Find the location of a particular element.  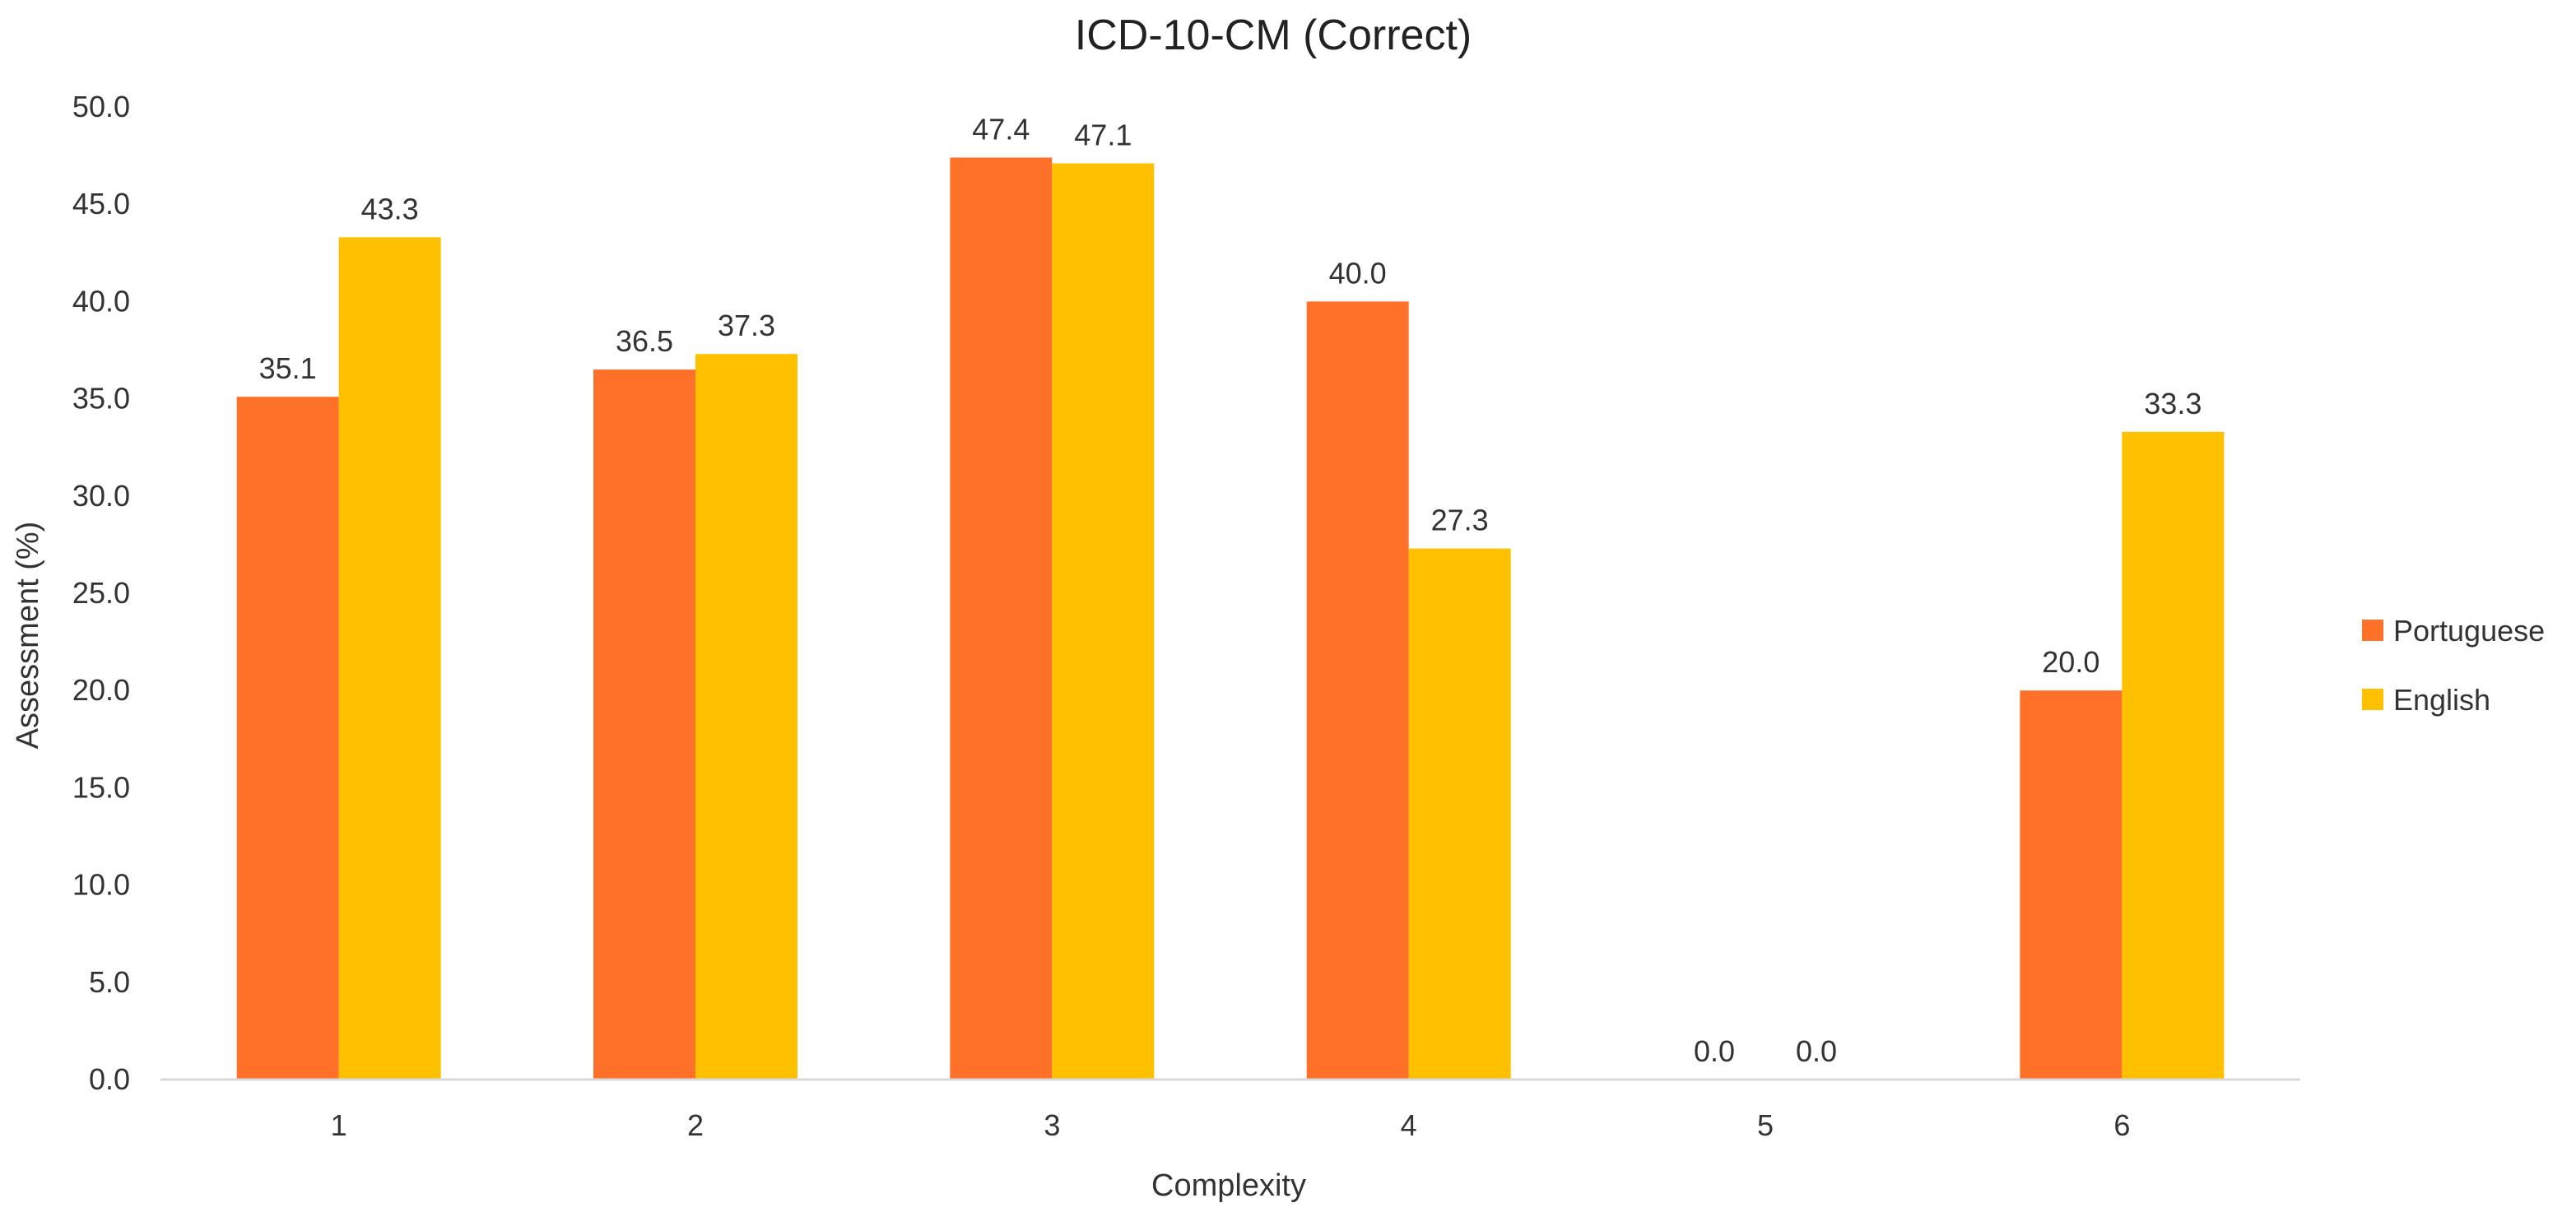

legend: Portuguese English is located at coordinates (2453, 665).